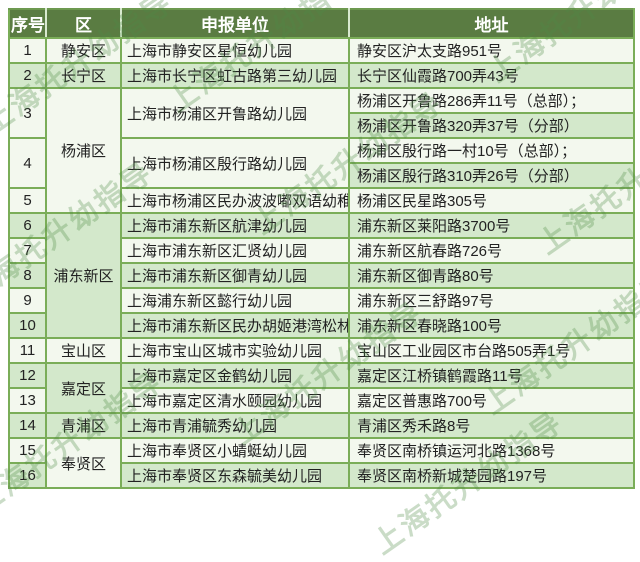 The width and height of the screenshot is (640, 562). I want to click on serial-cell: 12, so click(27, 375).